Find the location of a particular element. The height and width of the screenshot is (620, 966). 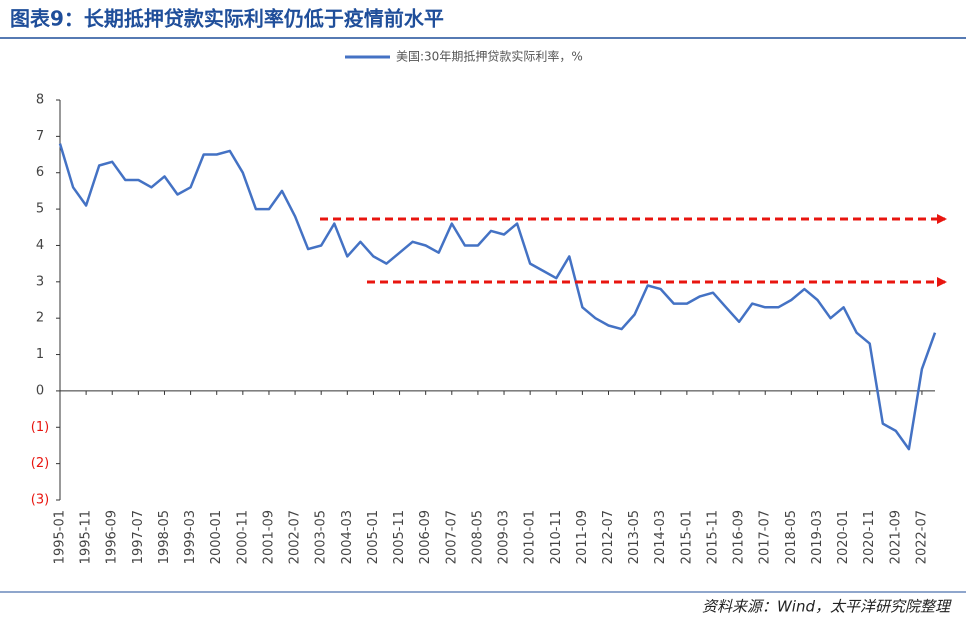

y-tick-label: (3) is located at coordinates (40, 500).